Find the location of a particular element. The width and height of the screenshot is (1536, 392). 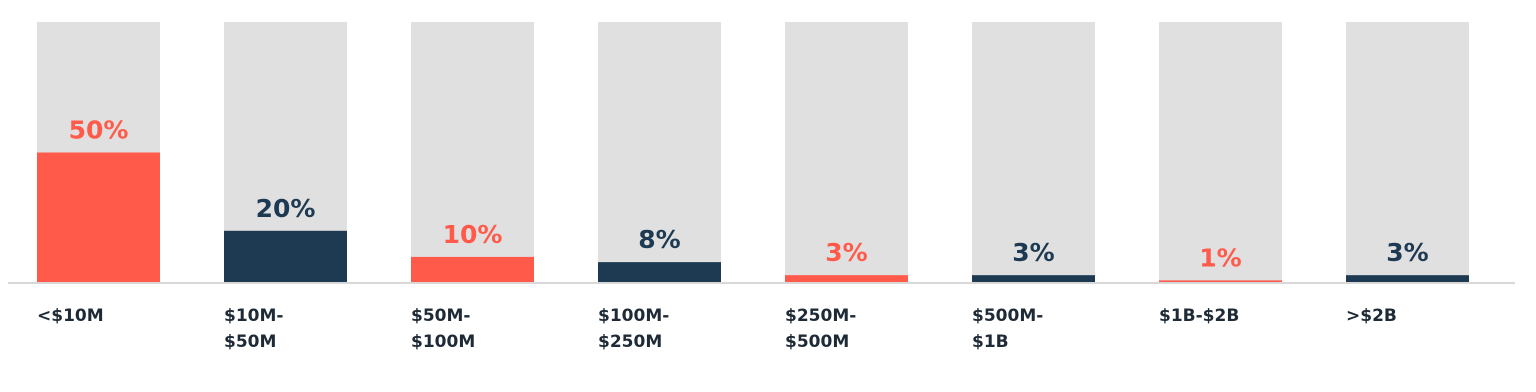

value-label: 1% is located at coordinates (1220, 257).